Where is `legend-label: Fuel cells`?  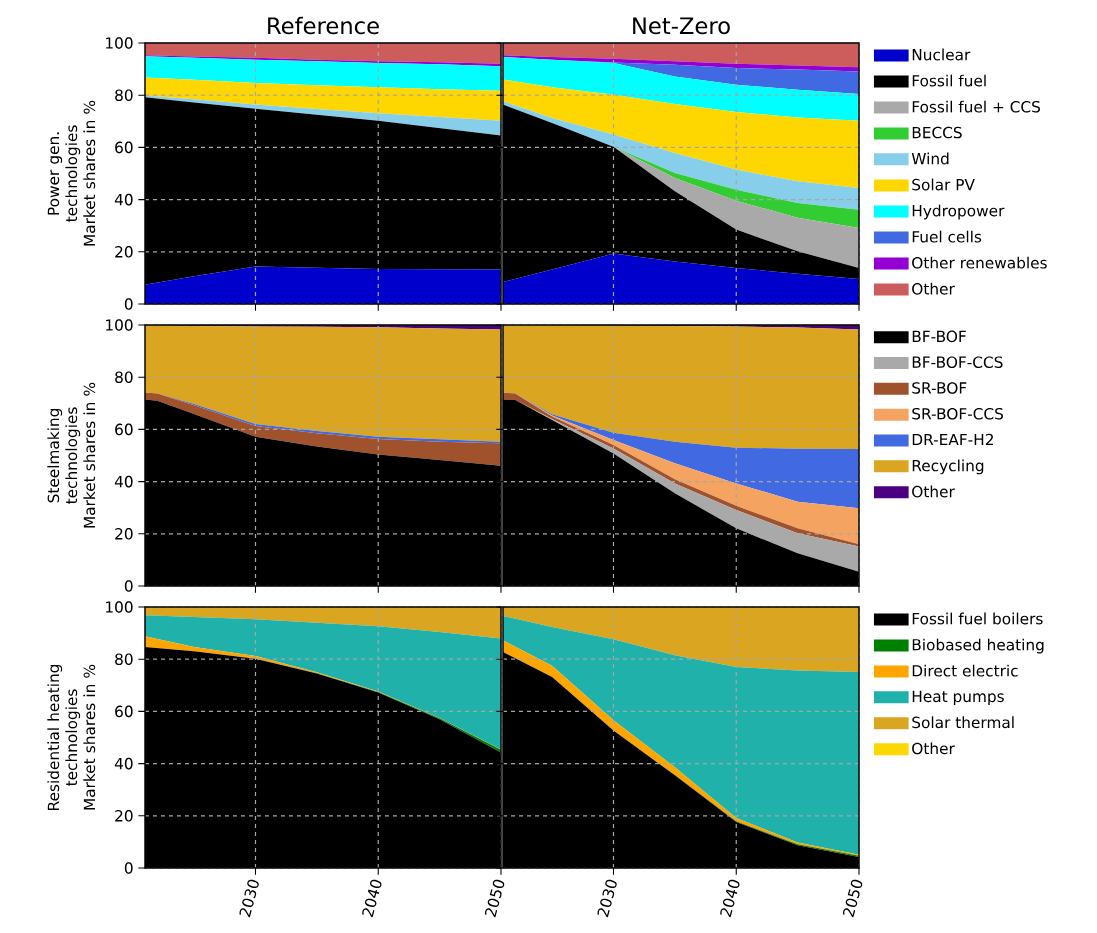 legend-label: Fuel cells is located at coordinates (947, 236).